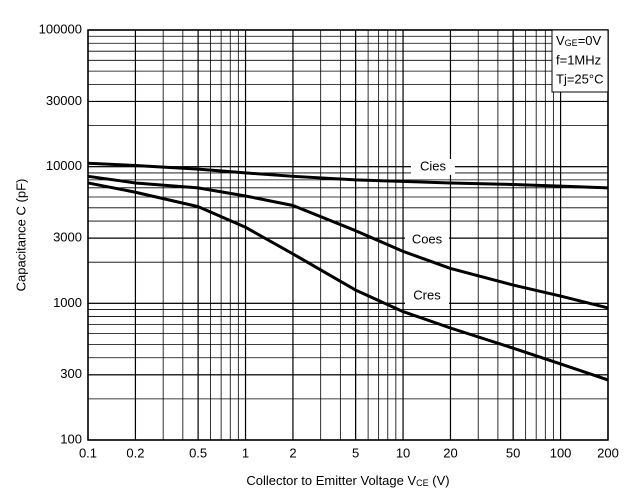 The width and height of the screenshot is (641, 497). Describe the element at coordinates (67, 237) in the screenshot. I see `y-tick-label: 3000` at that location.